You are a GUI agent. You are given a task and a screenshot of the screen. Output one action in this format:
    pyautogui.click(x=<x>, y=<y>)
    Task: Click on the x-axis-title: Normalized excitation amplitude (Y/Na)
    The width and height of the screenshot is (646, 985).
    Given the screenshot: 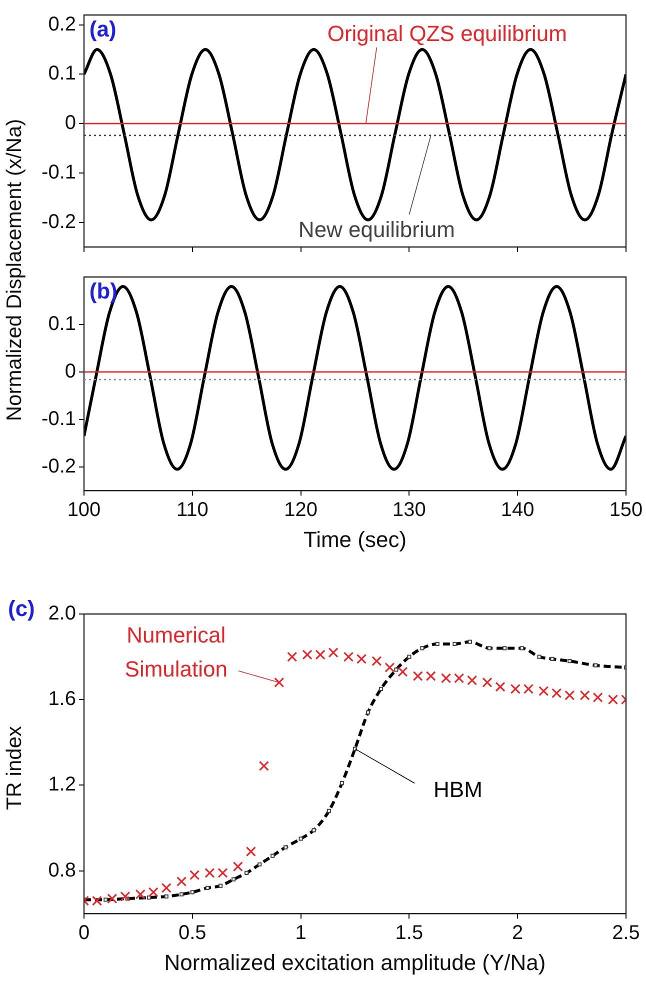 What is the action you would take?
    pyautogui.click(x=355, y=962)
    